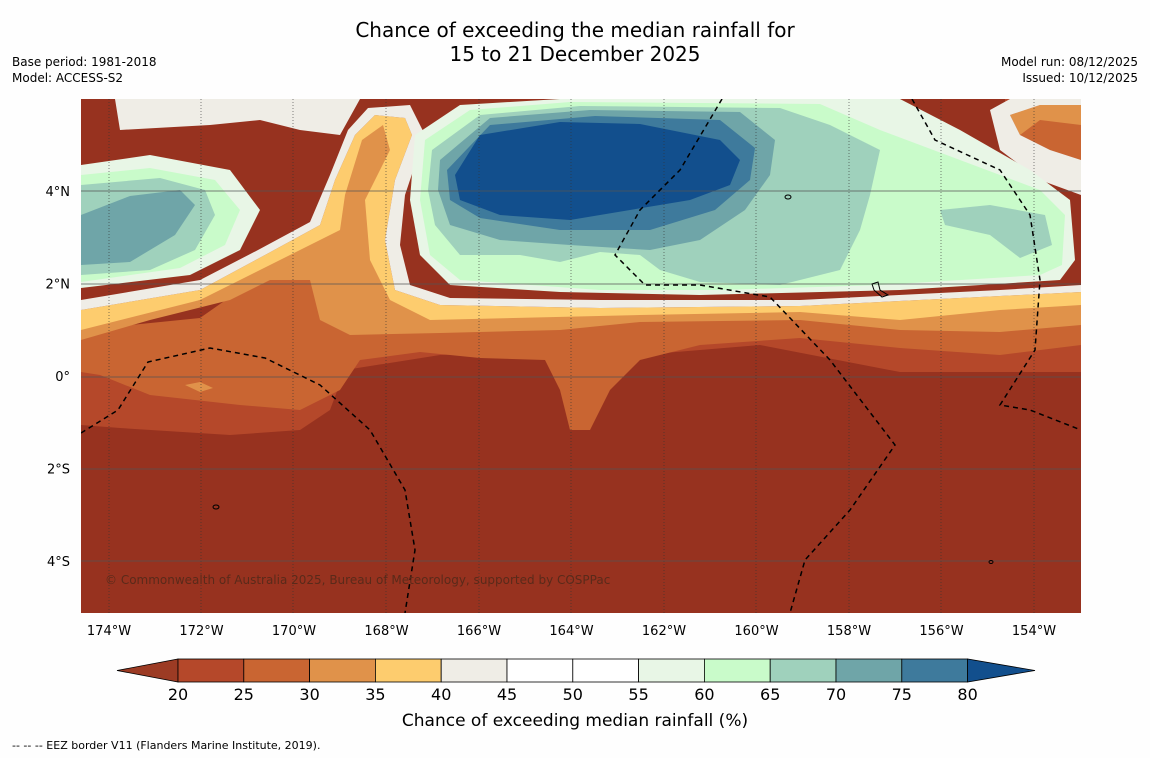 The height and width of the screenshot is (758, 1150). Describe the element at coordinates (941, 631) in the screenshot. I see `lon-label: 156°W` at that location.